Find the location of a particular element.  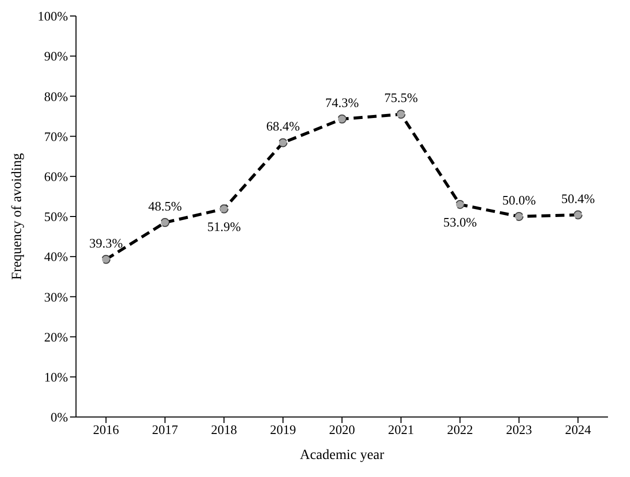

y-tick-label: 70% is located at coordinates (56, 136).